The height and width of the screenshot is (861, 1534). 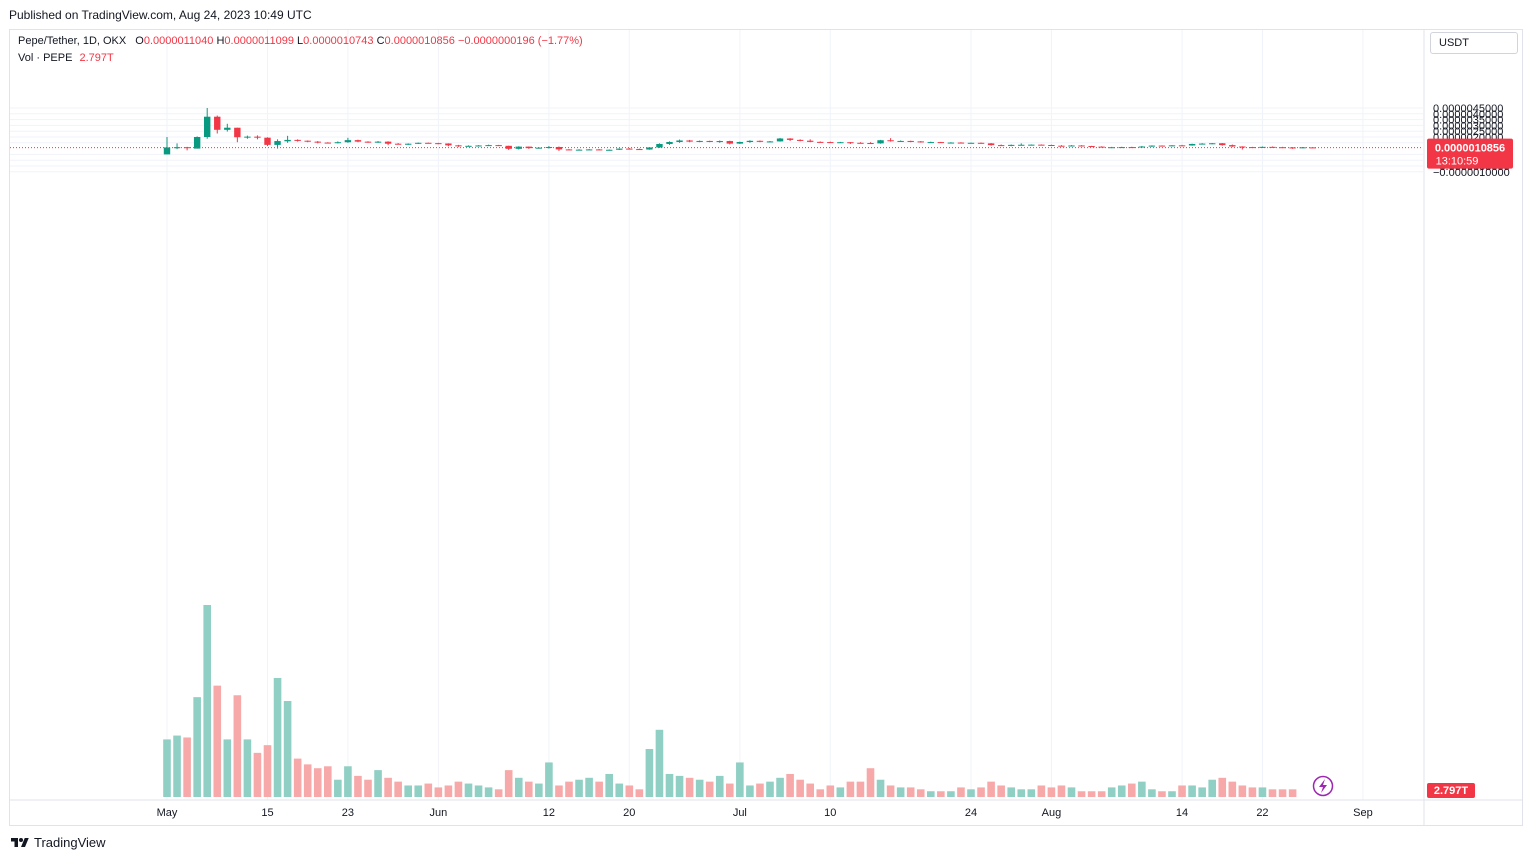 What do you see at coordinates (740, 813) in the screenshot?
I see `time-axis-label: Jul` at bounding box center [740, 813].